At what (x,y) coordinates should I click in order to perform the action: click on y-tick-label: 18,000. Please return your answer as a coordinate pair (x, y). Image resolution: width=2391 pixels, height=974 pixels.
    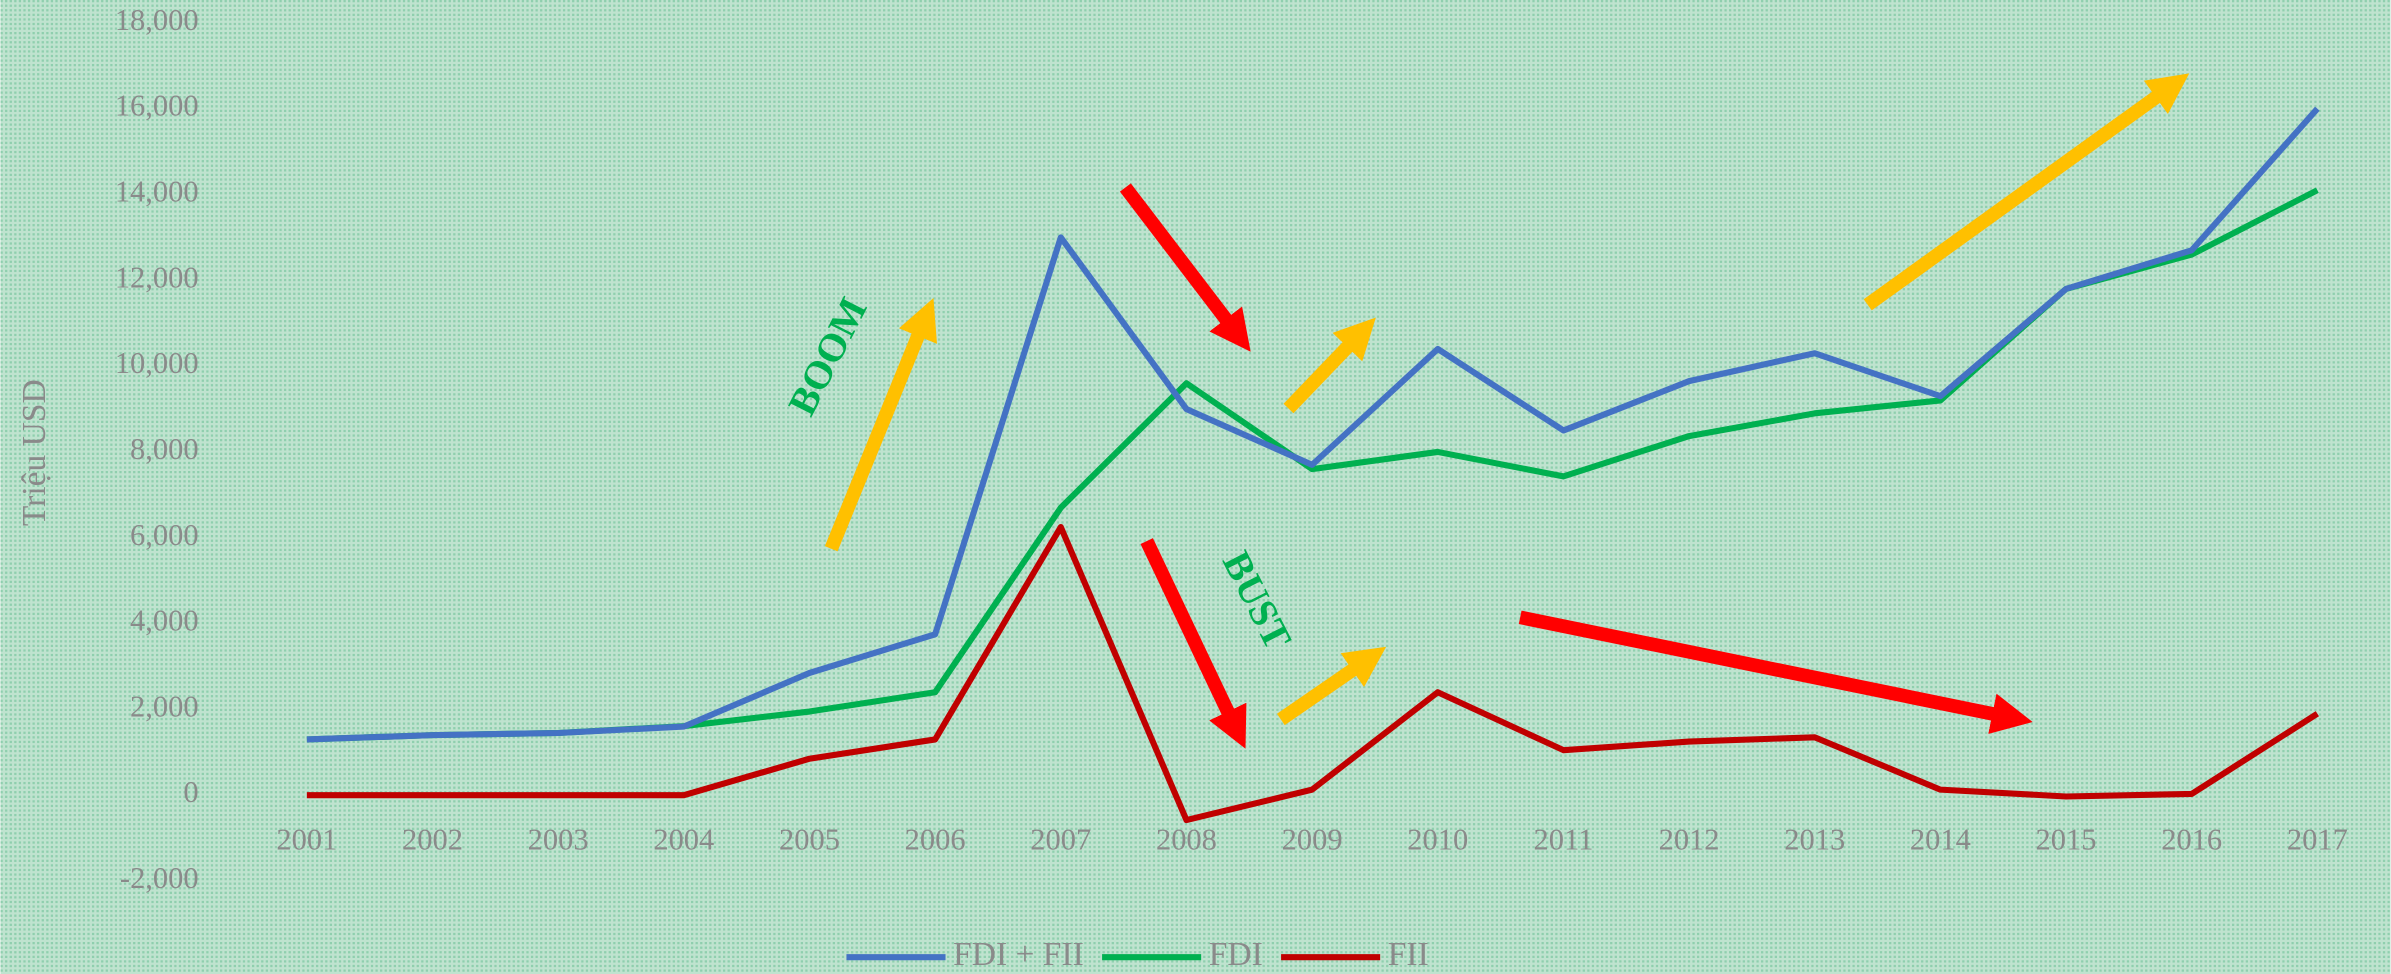
    Looking at the image, I should click on (157, 20).